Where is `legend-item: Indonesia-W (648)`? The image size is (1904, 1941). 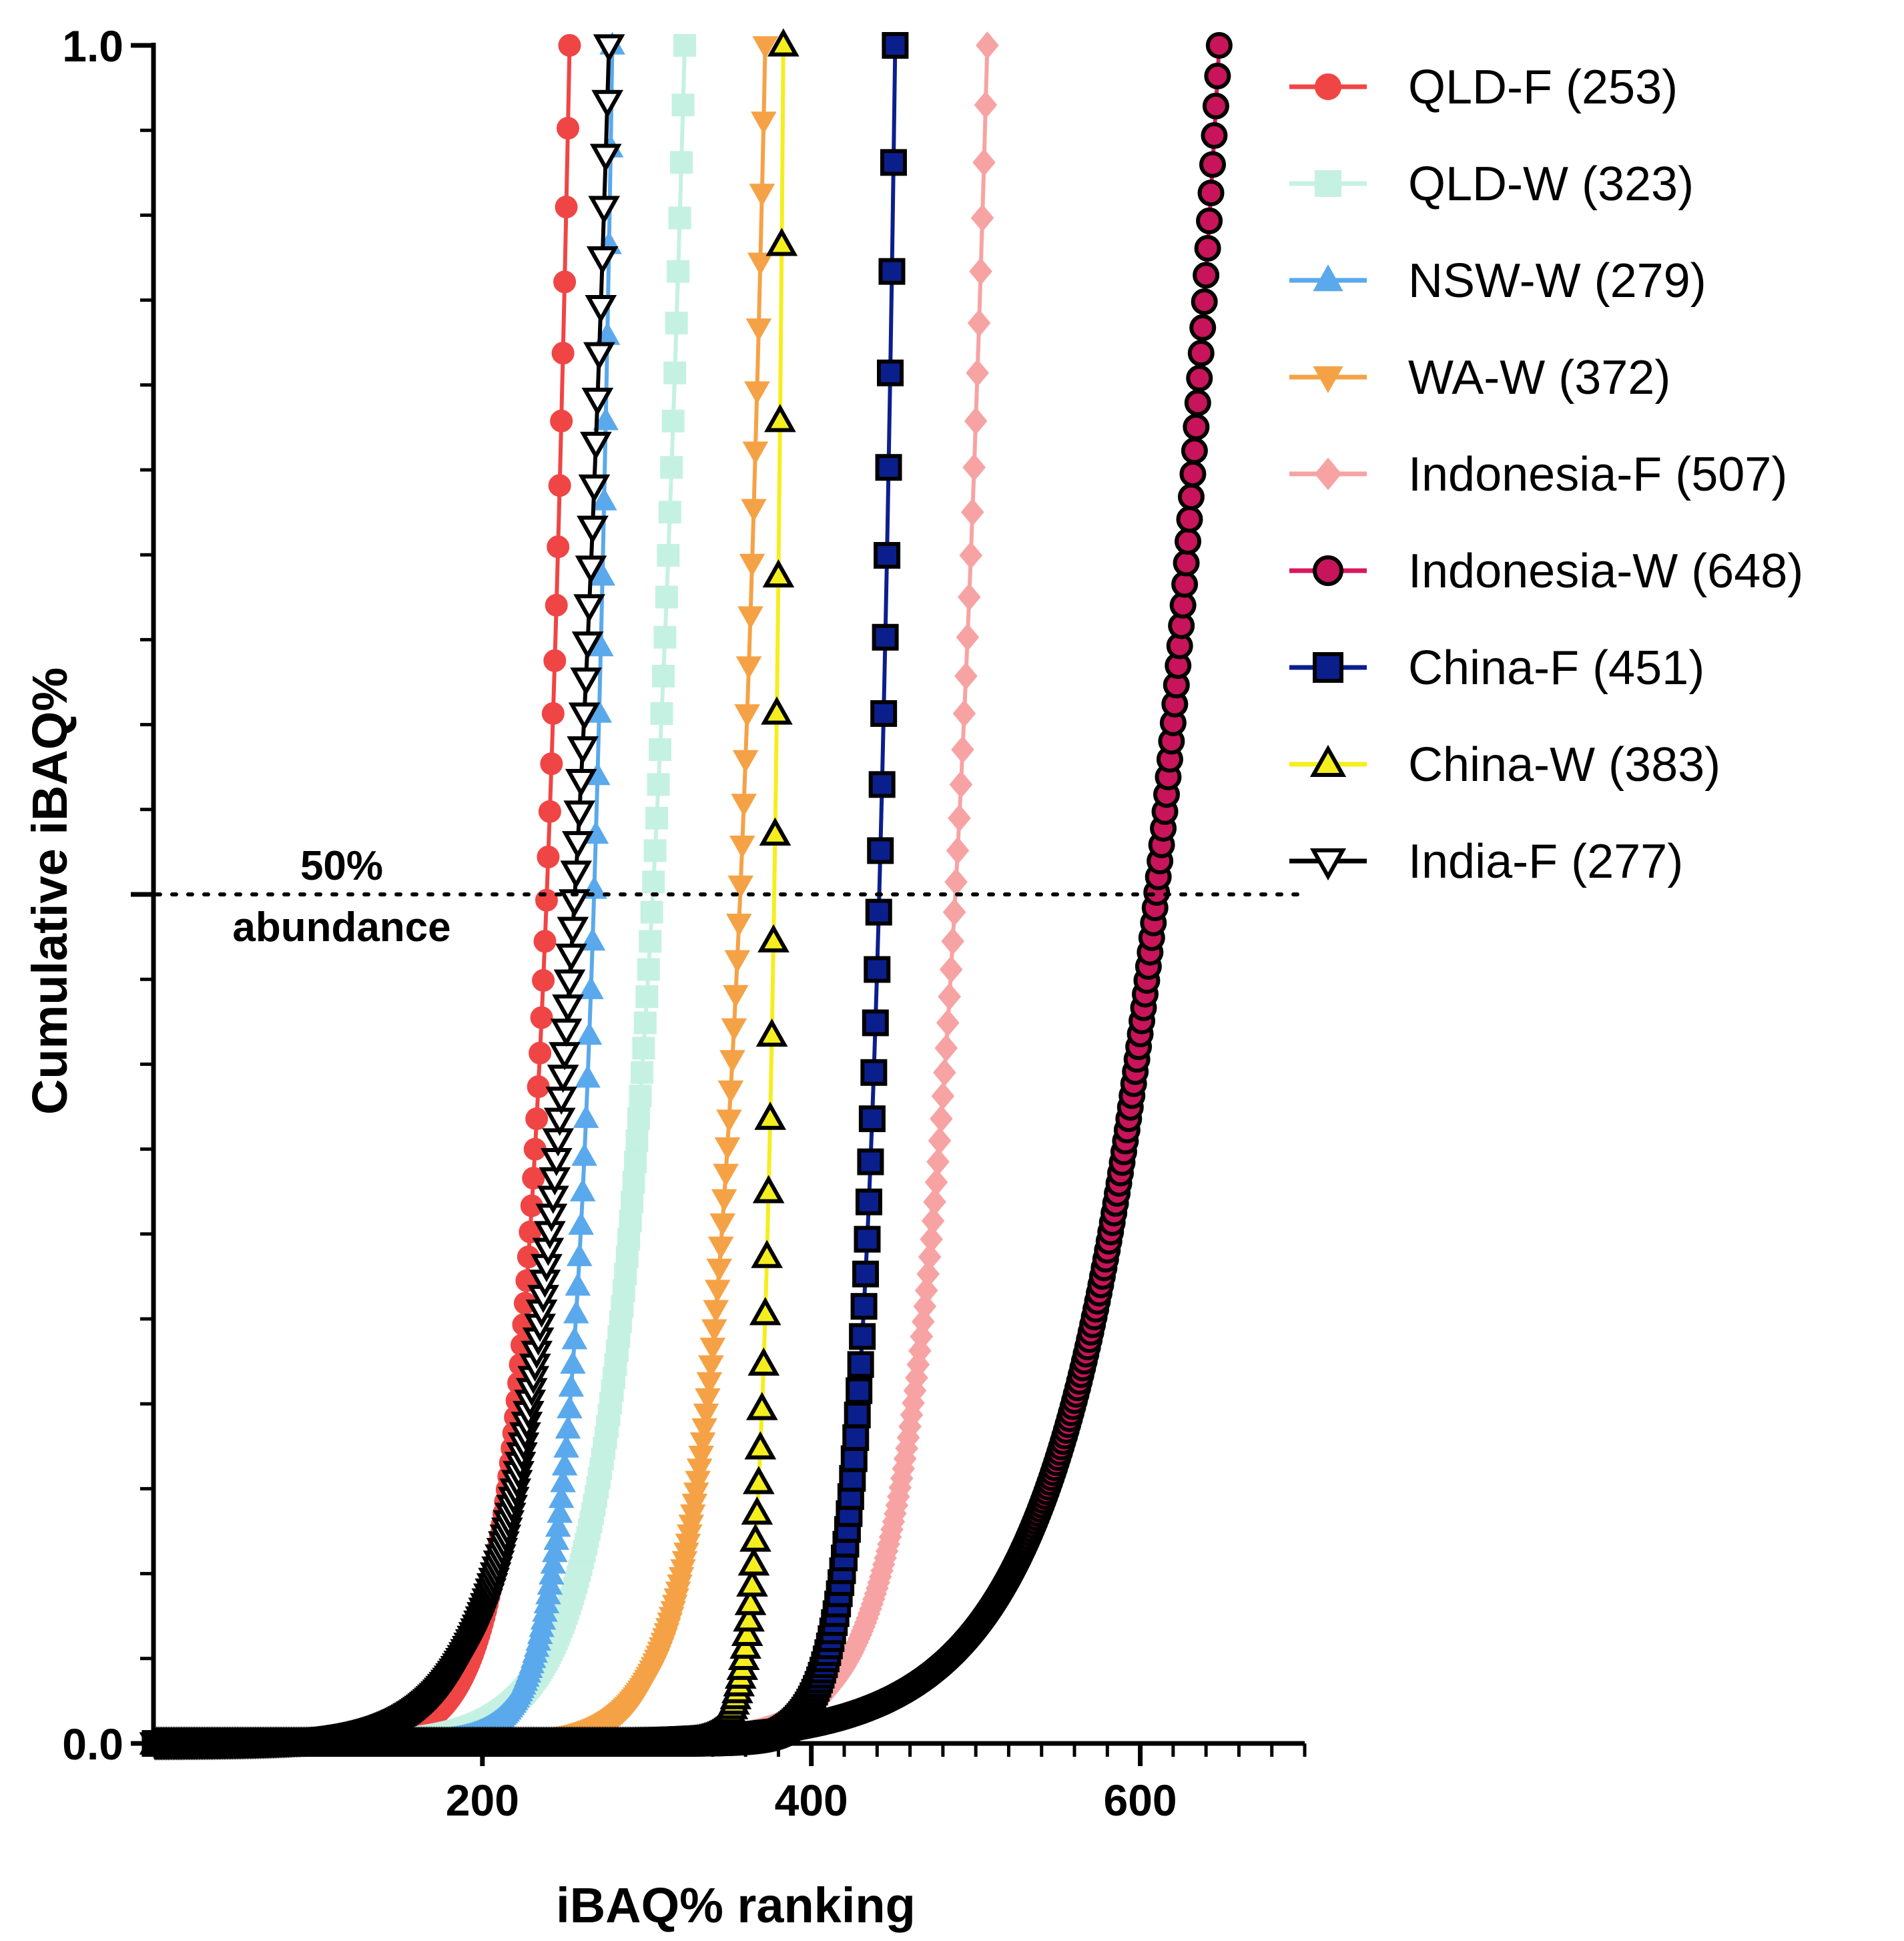 legend-item: Indonesia-W (648) is located at coordinates (1546, 571).